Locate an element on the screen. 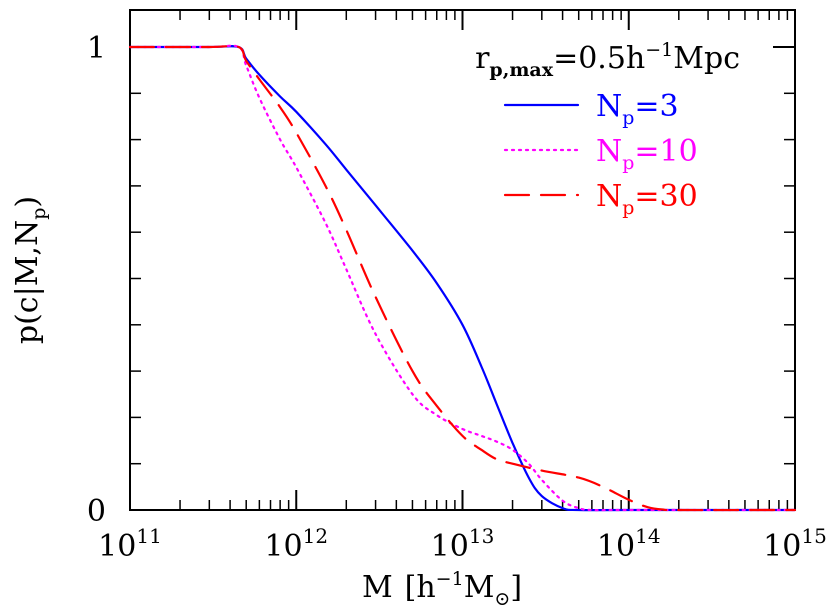 This screenshot has width=830, height=608. legend-label-3: Np=30 is located at coordinates (647, 199).